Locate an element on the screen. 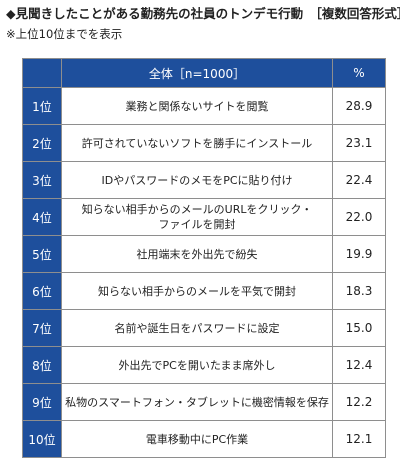  rank-header-cell is located at coordinates (42, 73).